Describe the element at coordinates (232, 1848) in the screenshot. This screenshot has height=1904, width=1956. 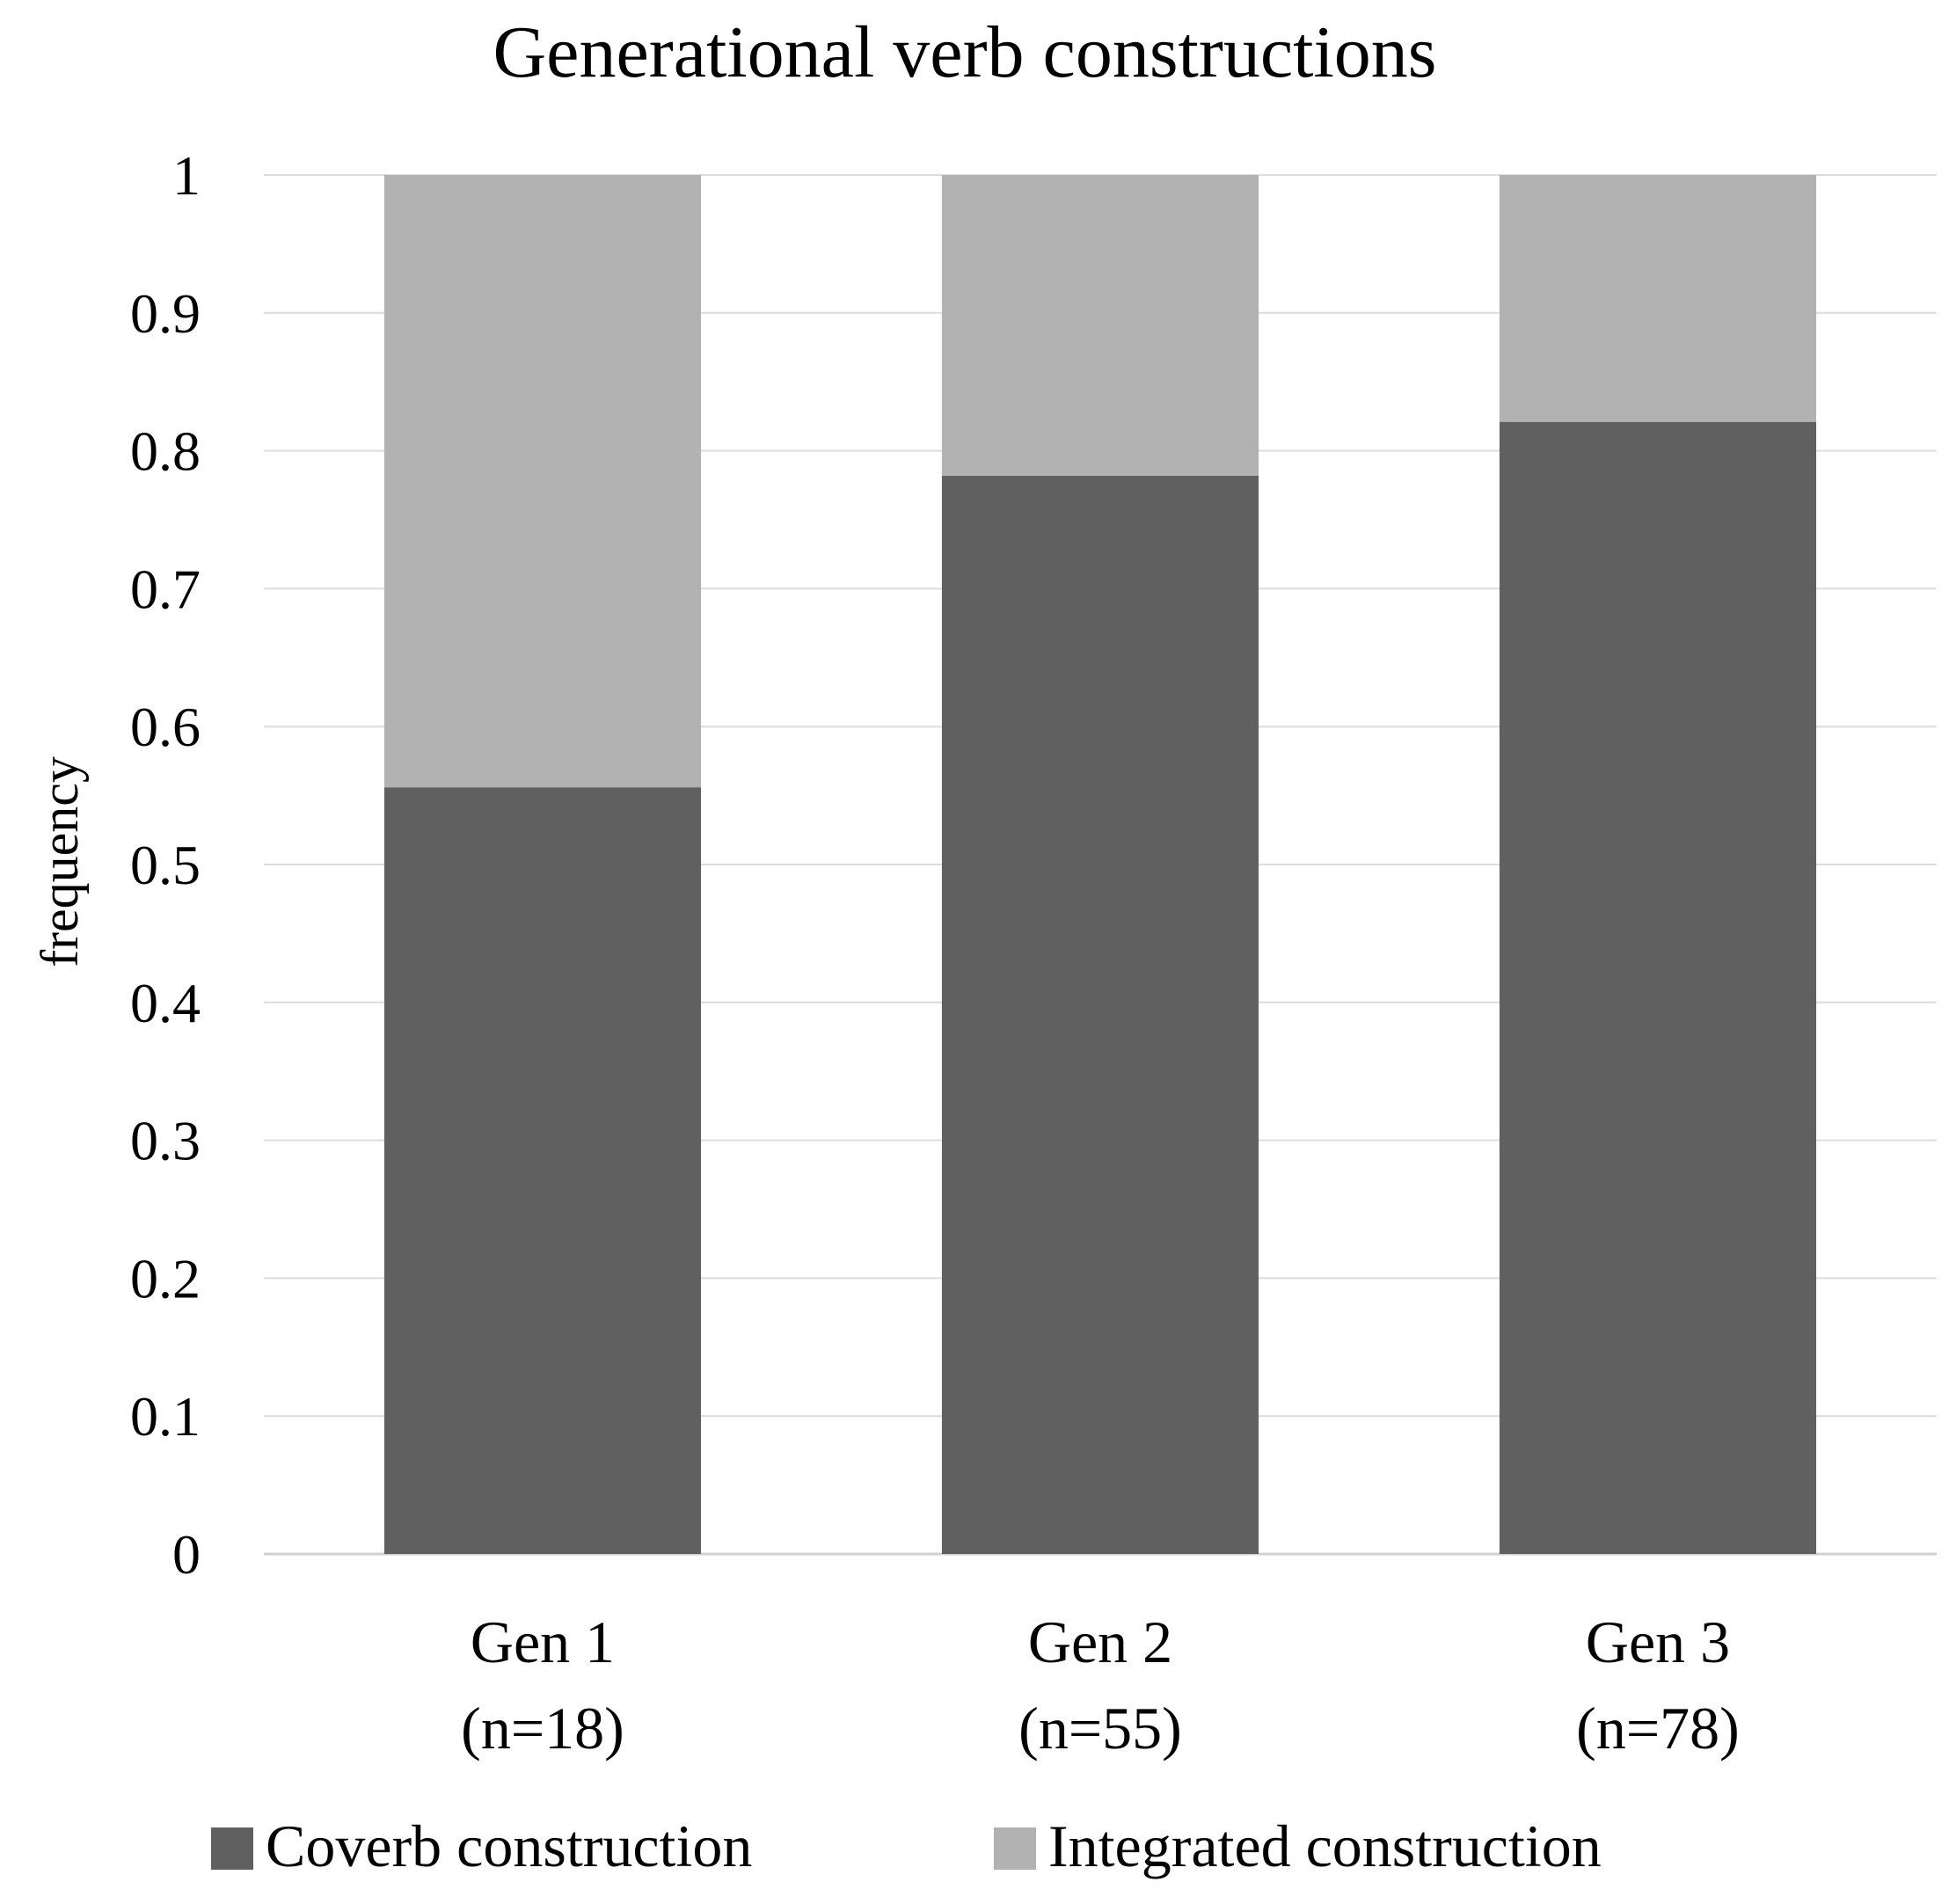
I see `legend-swatch-coverb` at that location.